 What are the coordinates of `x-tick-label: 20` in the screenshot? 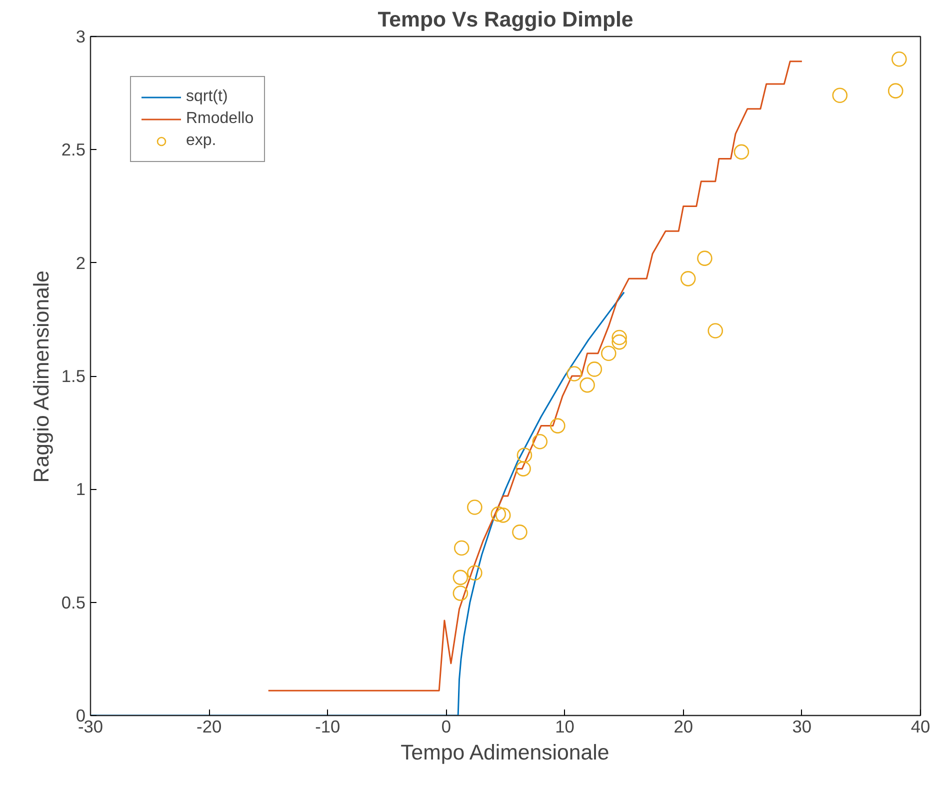 It's located at (683, 726).